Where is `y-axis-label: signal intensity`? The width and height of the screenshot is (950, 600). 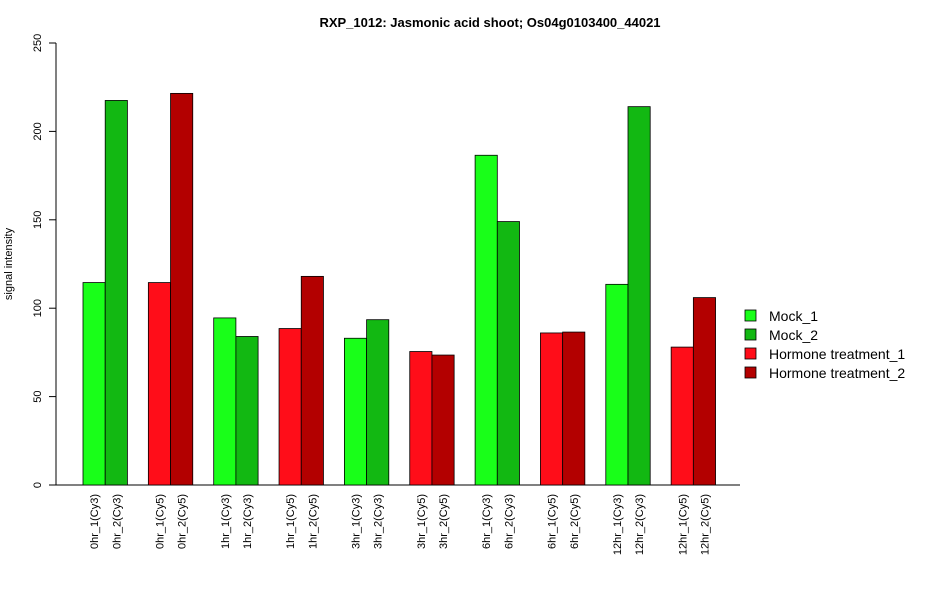
y-axis-label: signal intensity is located at coordinates (9, 263).